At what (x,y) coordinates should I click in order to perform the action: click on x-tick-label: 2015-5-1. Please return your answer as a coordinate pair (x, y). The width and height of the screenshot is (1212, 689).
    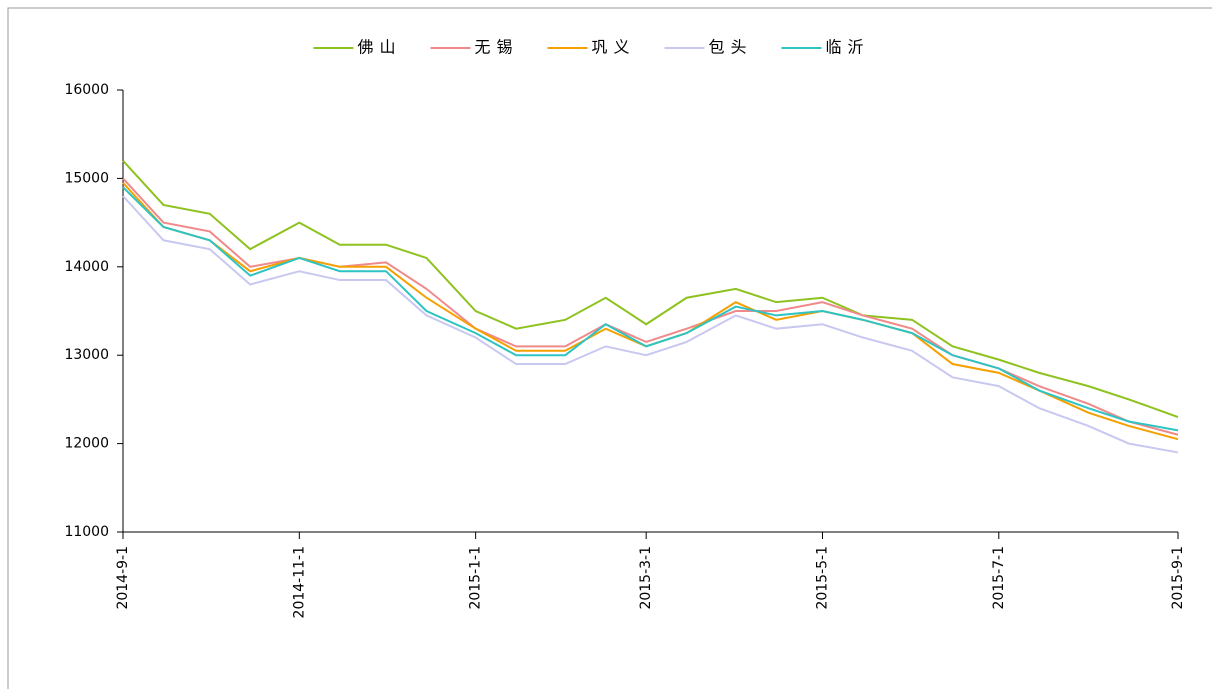
    Looking at the image, I should click on (822, 578).